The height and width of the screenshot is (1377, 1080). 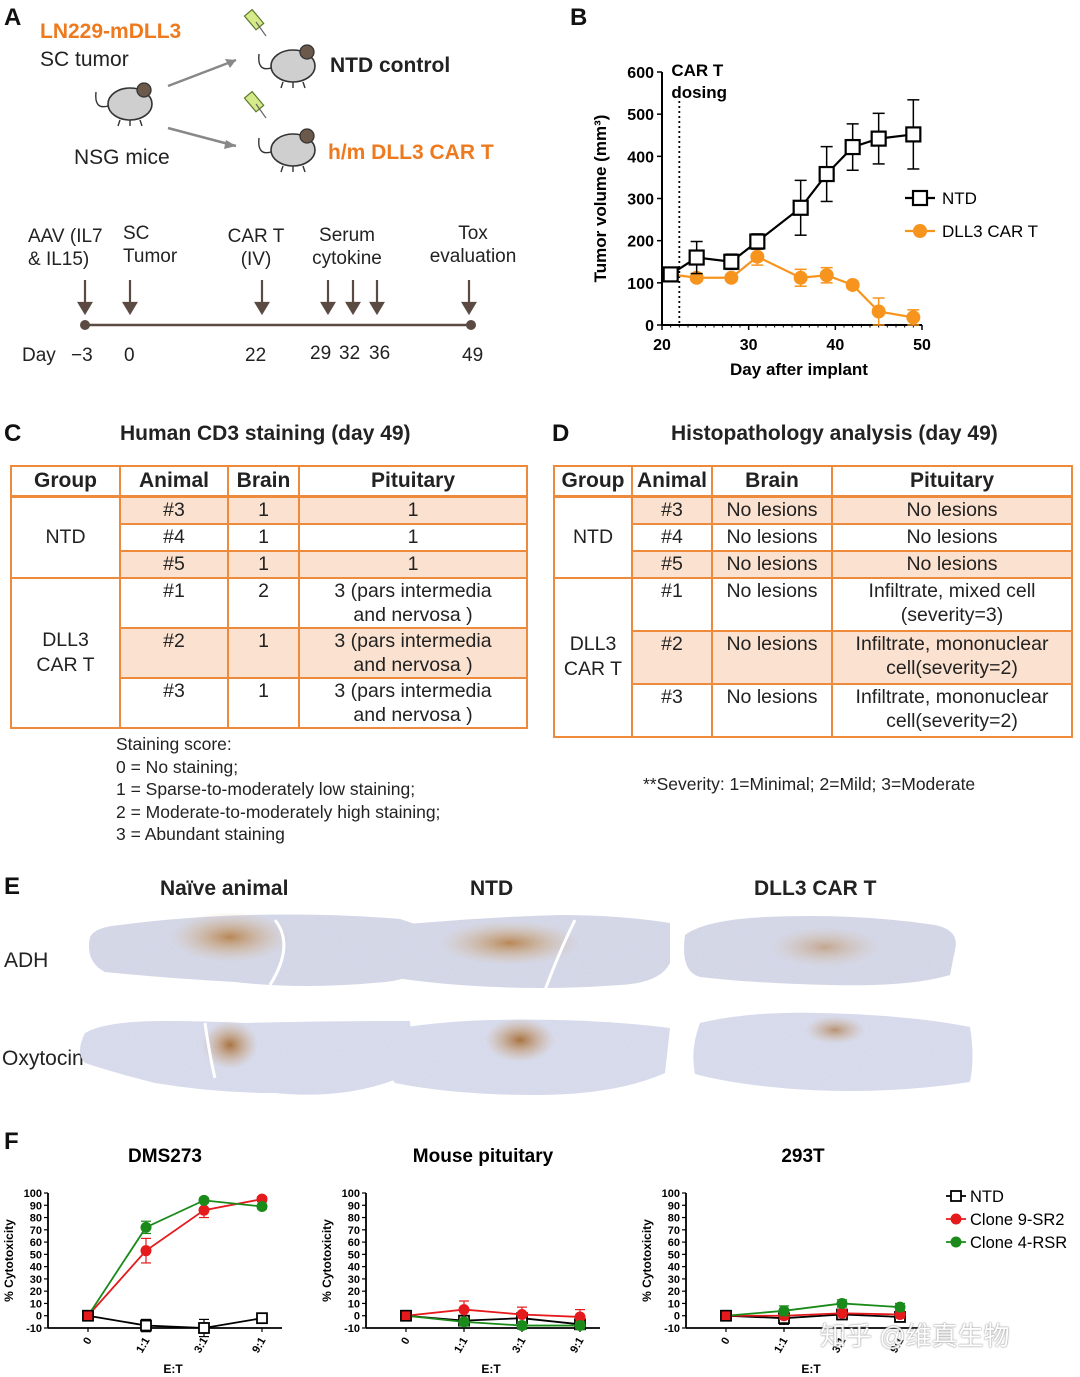 I want to click on panel-a-label: A, so click(x=13, y=17).